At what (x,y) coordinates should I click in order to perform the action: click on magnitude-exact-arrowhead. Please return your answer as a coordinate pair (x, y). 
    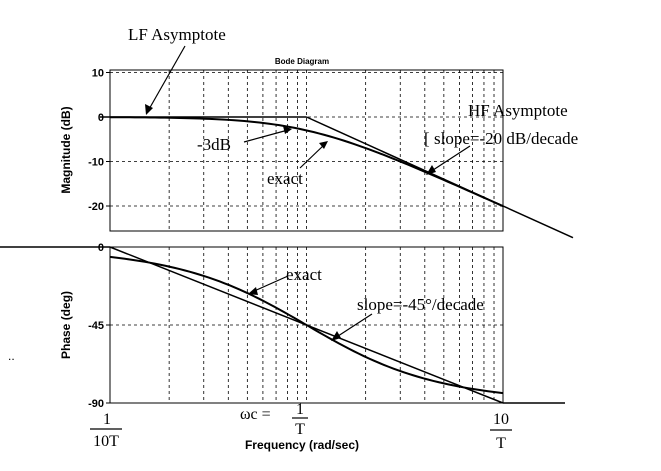
    Looking at the image, I should click on (323, 145).